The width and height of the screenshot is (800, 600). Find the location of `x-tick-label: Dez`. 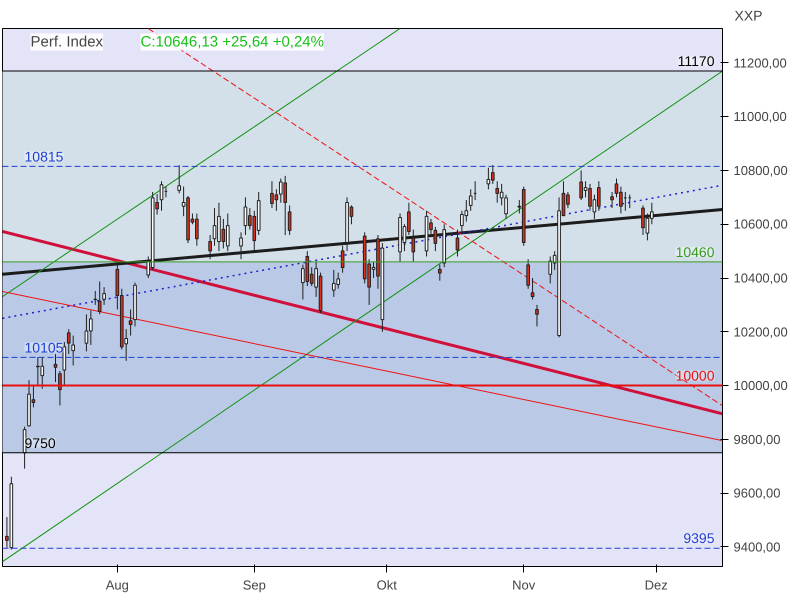

x-tick-label: Dez is located at coordinates (656, 585).